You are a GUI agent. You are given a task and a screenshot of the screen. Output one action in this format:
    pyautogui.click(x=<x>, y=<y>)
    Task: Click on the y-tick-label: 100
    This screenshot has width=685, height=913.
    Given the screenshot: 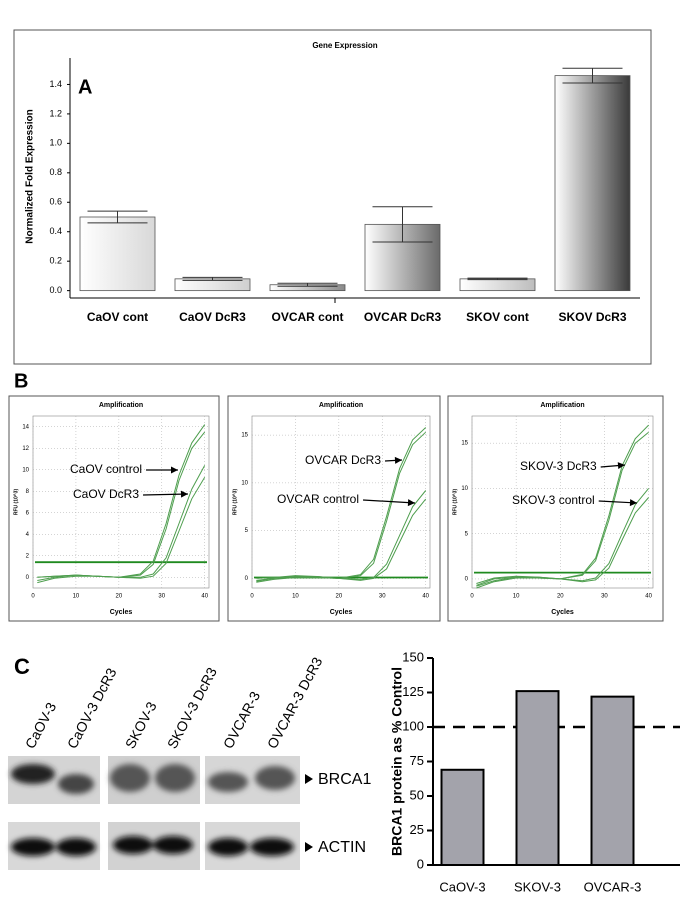 What is the action you would take?
    pyautogui.click(x=413, y=725)
    